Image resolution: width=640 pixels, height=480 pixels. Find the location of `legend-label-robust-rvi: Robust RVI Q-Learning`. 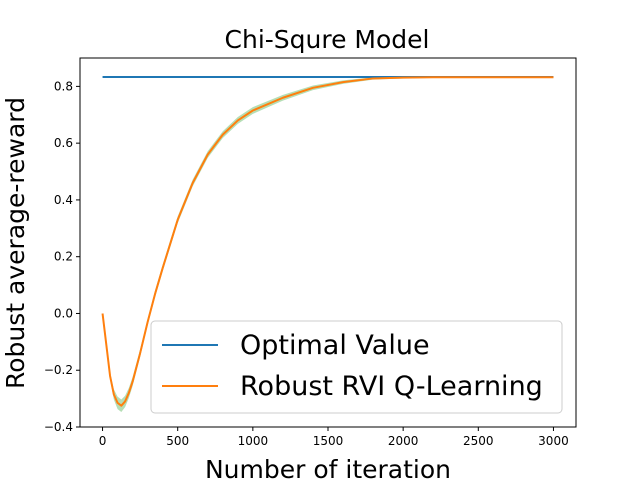

legend-label-robust-rvi: Robust RVI Q-Learning is located at coordinates (391, 386).